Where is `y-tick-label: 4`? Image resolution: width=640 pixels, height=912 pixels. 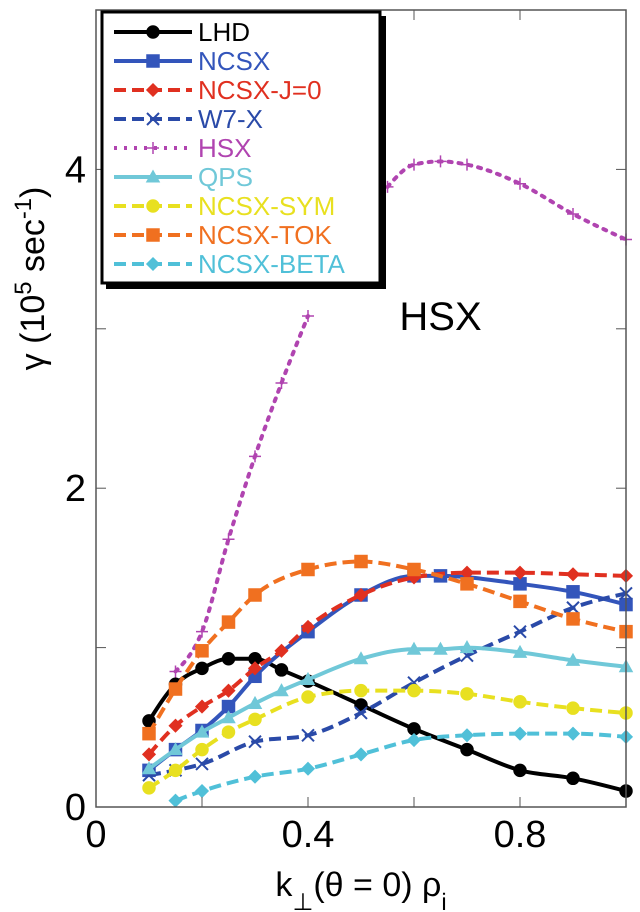 y-tick-label: 4 is located at coordinates (75, 170).